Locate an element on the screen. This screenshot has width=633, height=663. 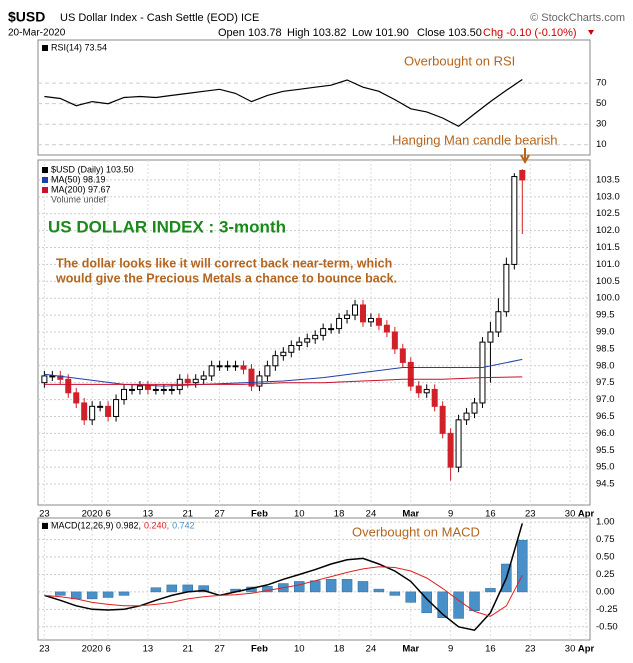
y-tick-label: 98.0 is located at coordinates (605, 365).